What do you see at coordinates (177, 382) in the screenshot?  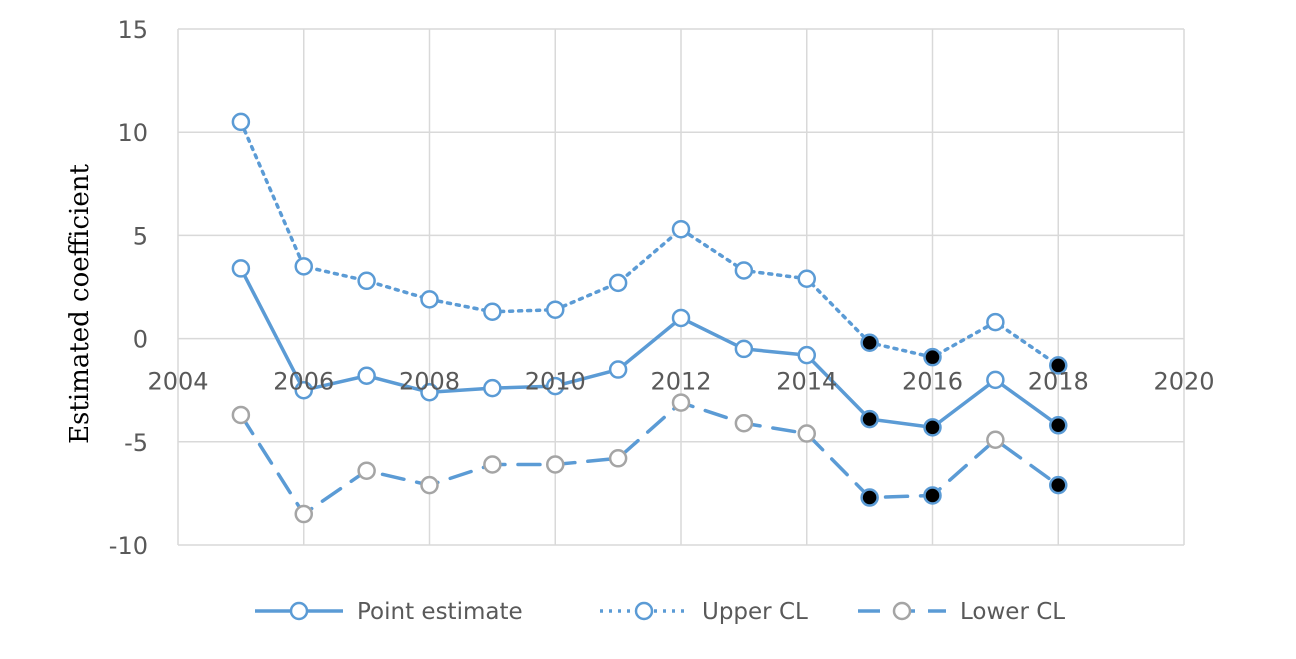 I see `x-tick-label: 2004` at bounding box center [177, 382].